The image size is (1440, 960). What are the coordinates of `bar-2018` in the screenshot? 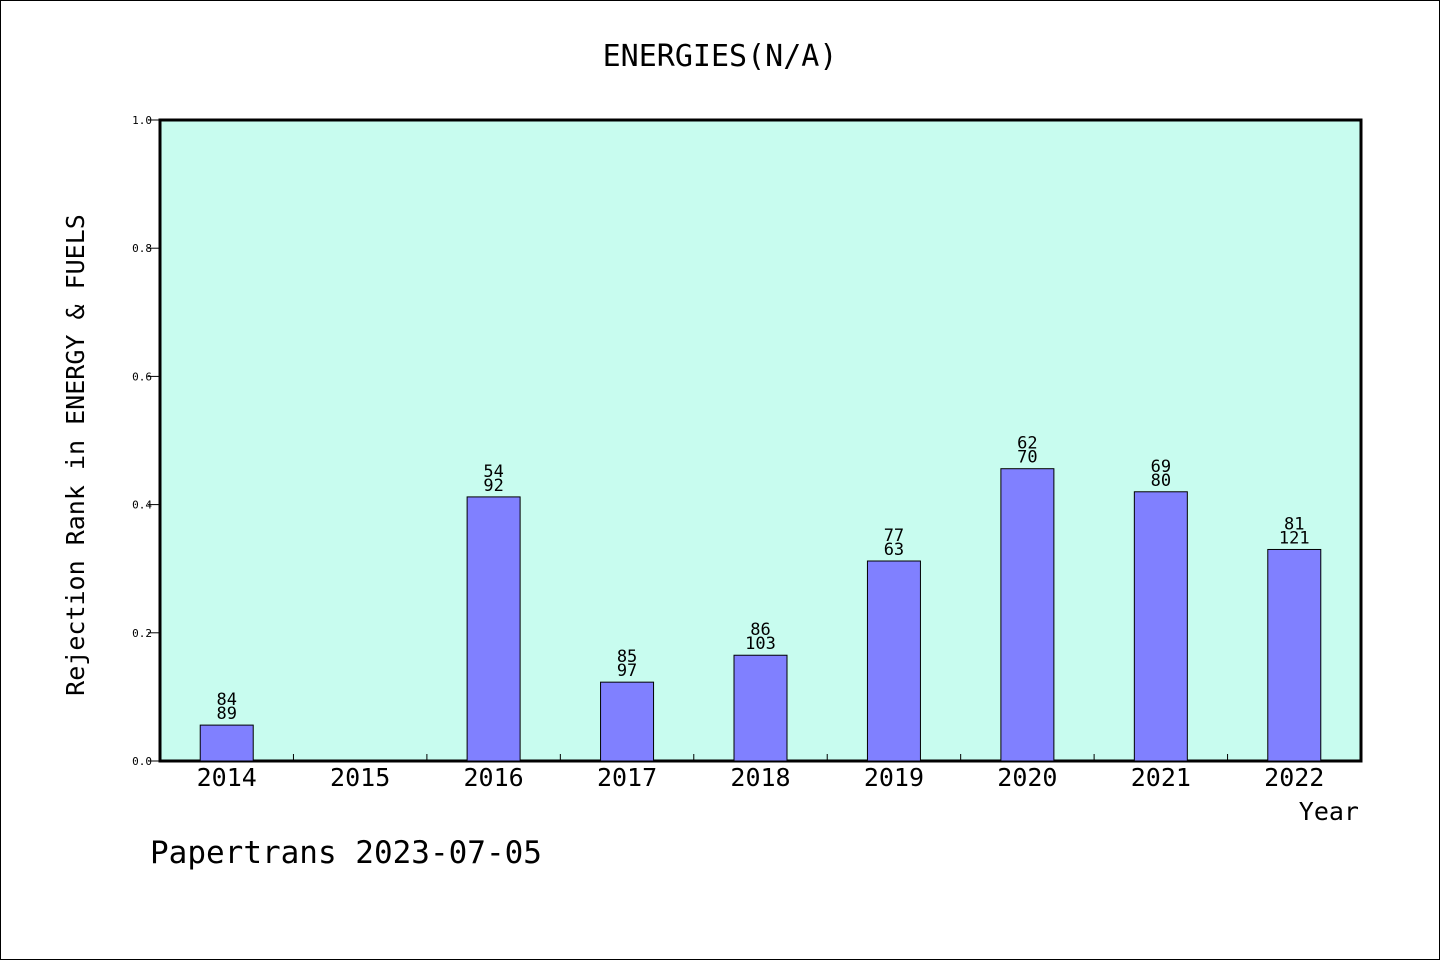 It's located at (760, 708).